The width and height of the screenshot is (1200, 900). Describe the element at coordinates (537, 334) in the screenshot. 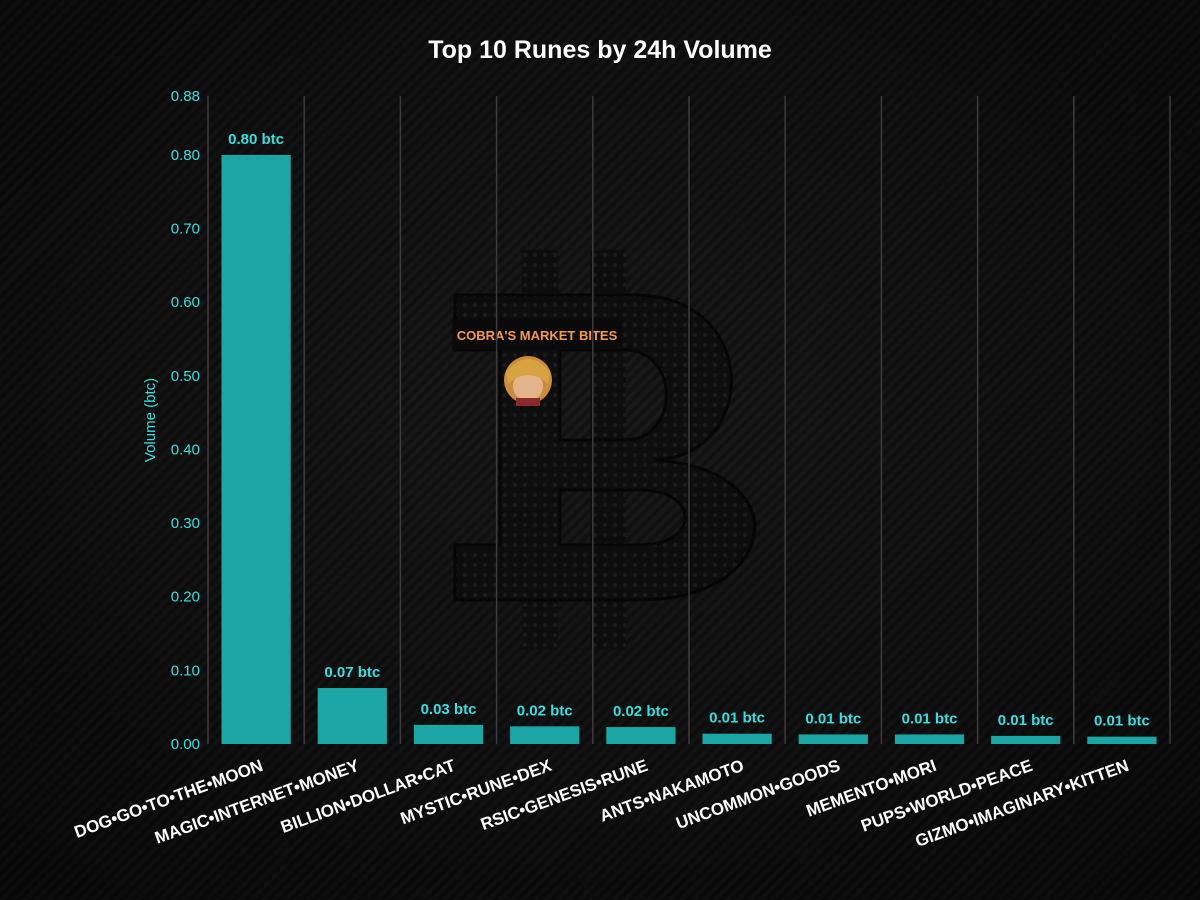

I see `market-bites-badge: COBRA'S MARKET BITES` at that location.